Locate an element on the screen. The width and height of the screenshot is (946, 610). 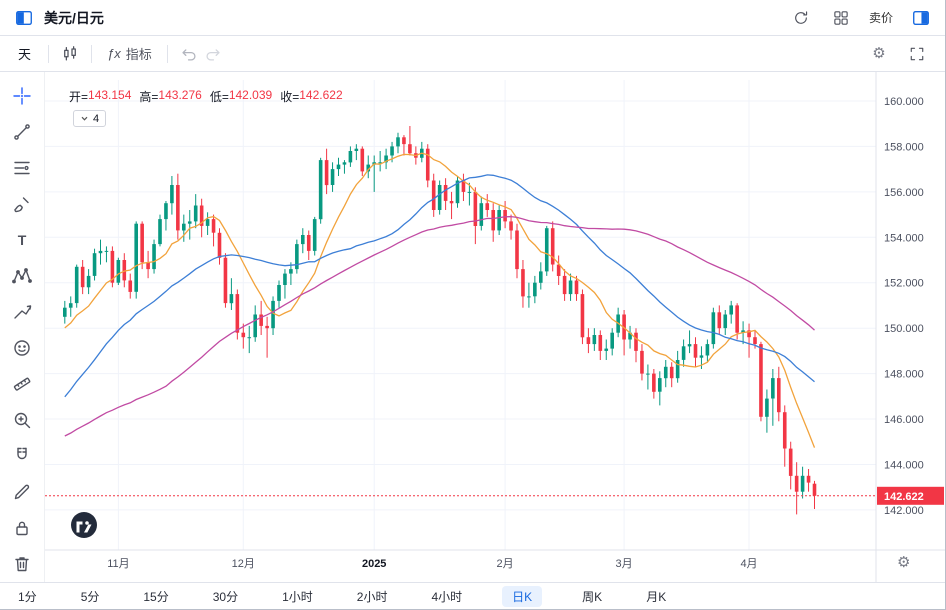
interval-selector: 天 is located at coordinates (24, 53).